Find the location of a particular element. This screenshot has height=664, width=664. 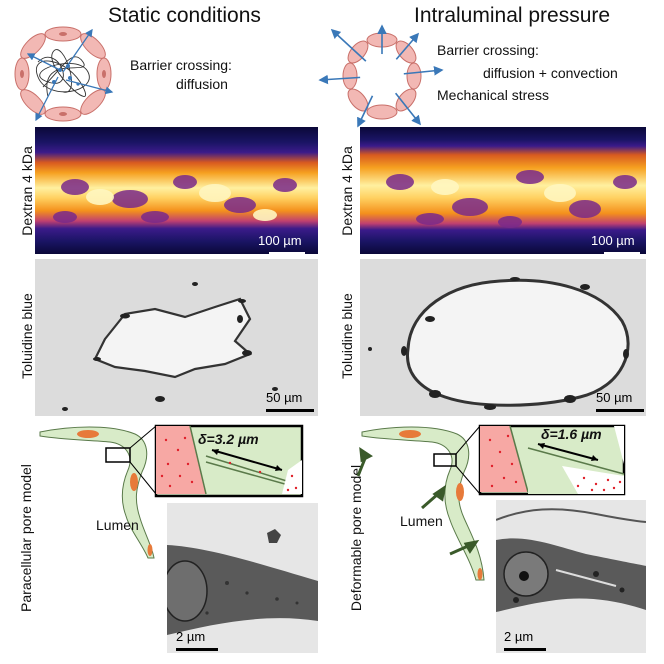

left-dextran-scalebar is located at coordinates (287, 253).